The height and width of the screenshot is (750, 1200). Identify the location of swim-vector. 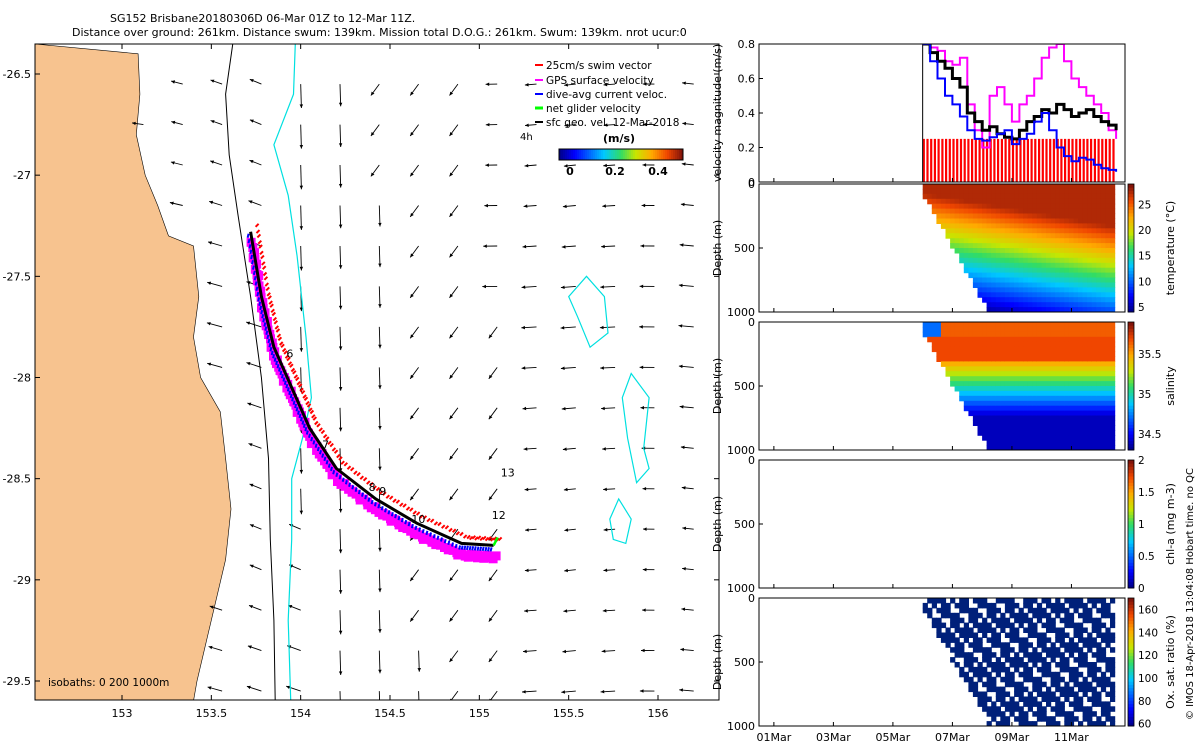
(266, 278).